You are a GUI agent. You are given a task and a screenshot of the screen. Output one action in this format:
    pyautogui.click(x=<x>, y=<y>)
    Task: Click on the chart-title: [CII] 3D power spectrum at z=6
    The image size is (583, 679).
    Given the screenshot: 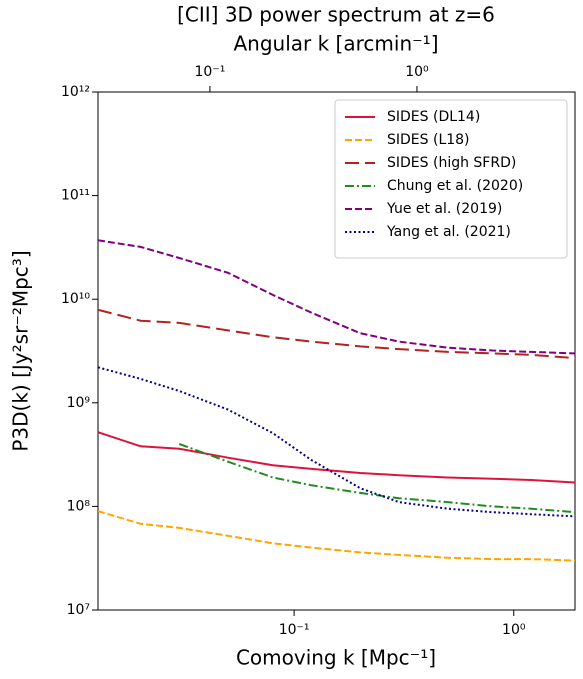 What is the action you would take?
    pyautogui.click(x=336, y=15)
    